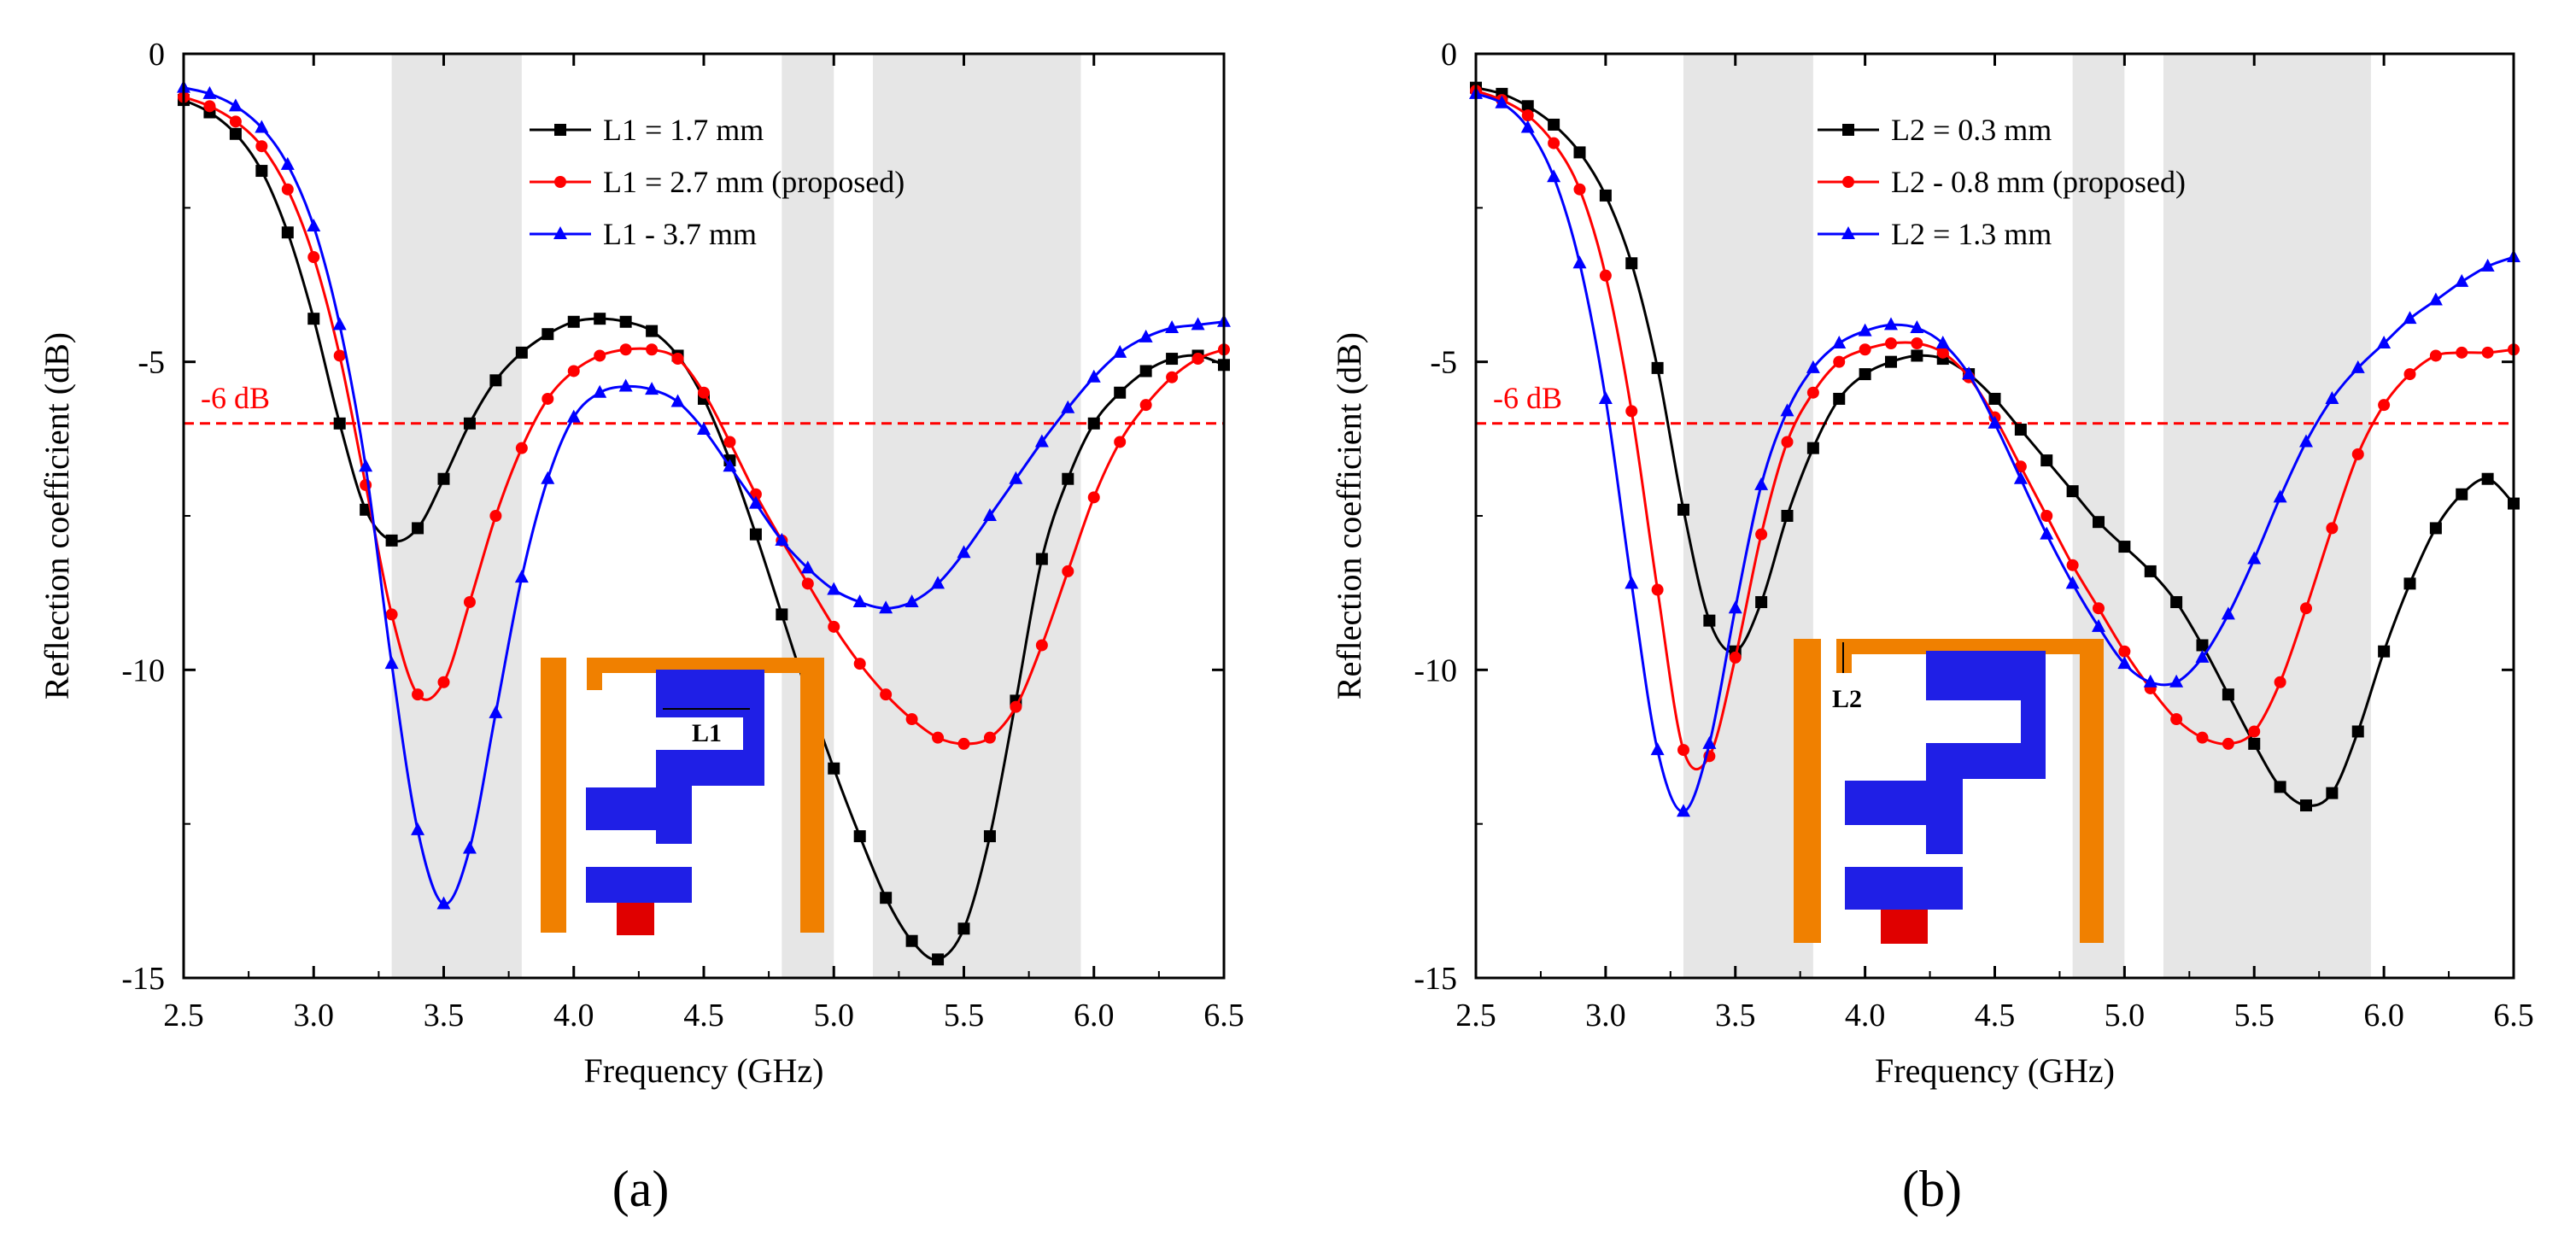  What do you see at coordinates (1932, 1189) in the screenshot?
I see `panel-label-b: (b)` at bounding box center [1932, 1189].